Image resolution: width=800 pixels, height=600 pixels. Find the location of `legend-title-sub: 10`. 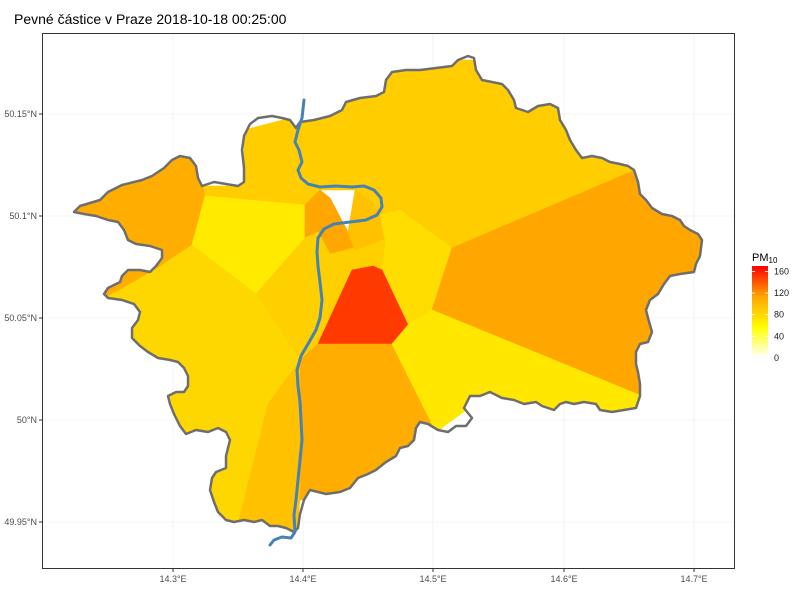

legend-title-sub: 10 is located at coordinates (773, 260).